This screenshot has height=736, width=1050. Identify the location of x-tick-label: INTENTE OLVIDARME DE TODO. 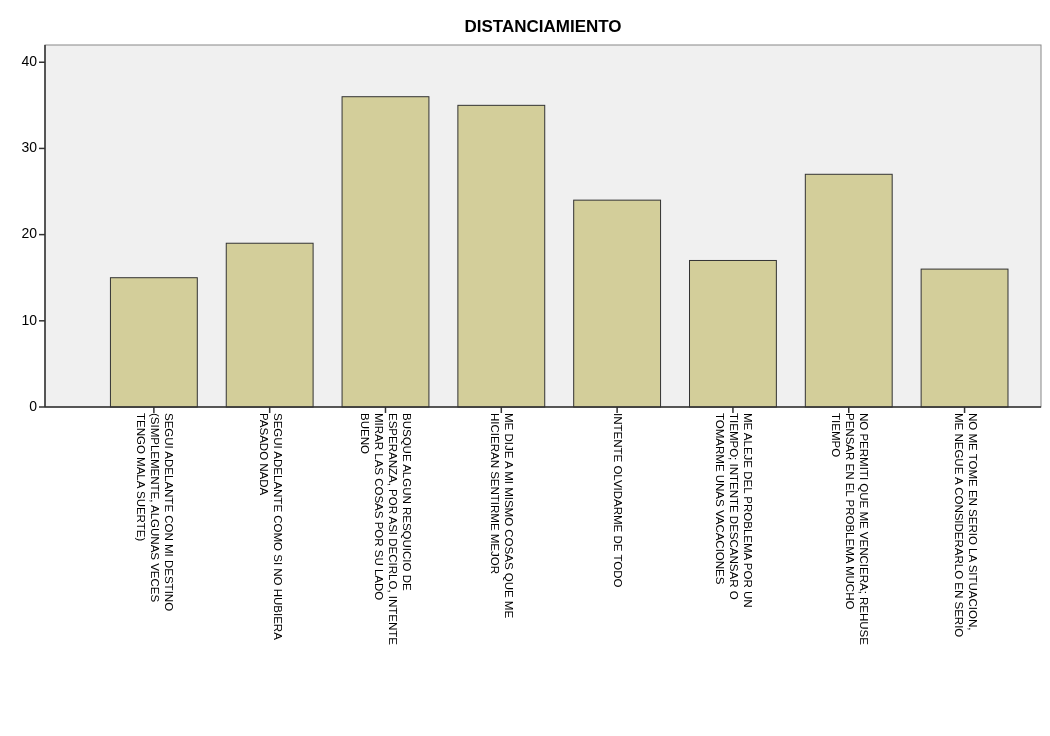
(618, 500).